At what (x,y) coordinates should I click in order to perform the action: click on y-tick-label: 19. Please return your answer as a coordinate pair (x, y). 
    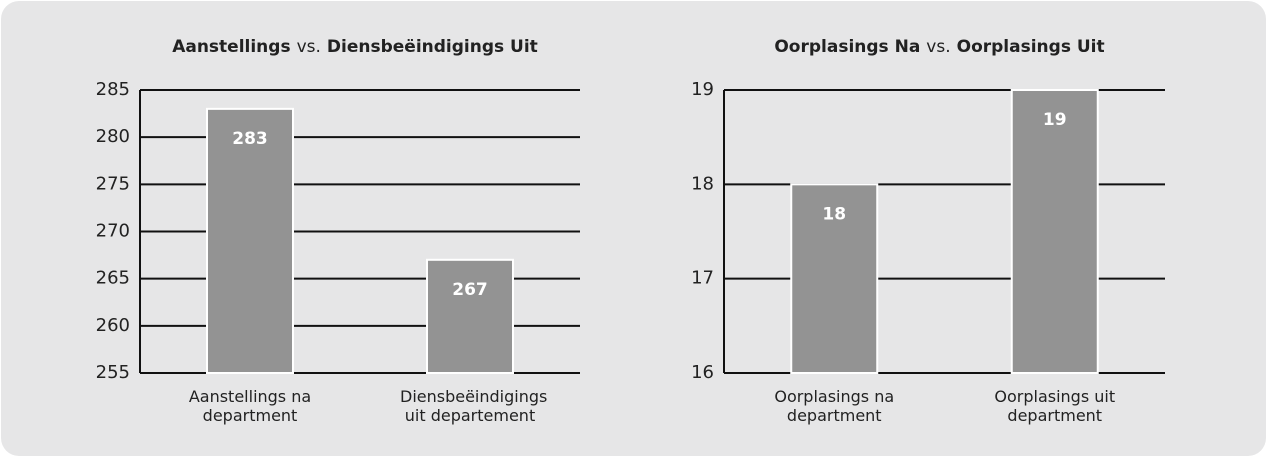
    Looking at the image, I should click on (702, 89).